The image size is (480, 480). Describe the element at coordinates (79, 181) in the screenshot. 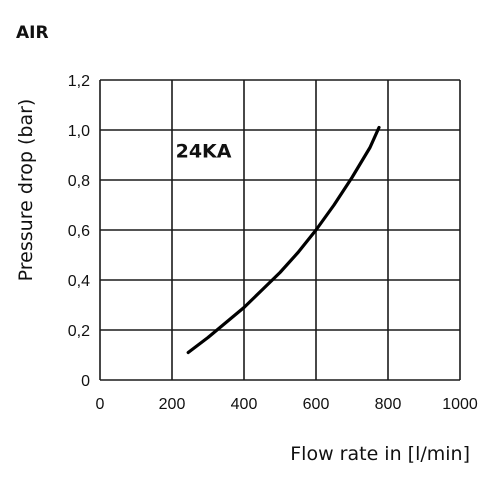

I see `y-tick-label: 0,8` at that location.